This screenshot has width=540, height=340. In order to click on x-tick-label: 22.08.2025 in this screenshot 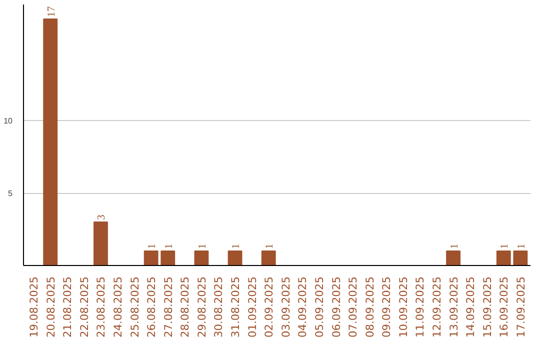, I will do `click(84, 307)`.